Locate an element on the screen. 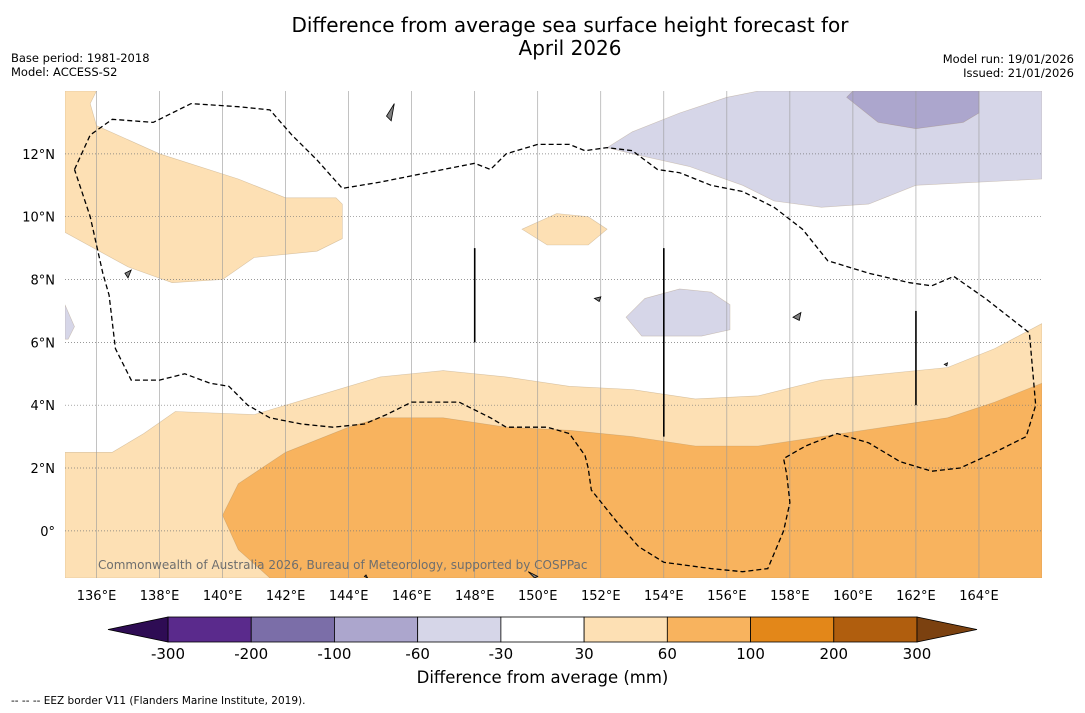  base-period: Base period: 1981-2018 is located at coordinates (80, 58).